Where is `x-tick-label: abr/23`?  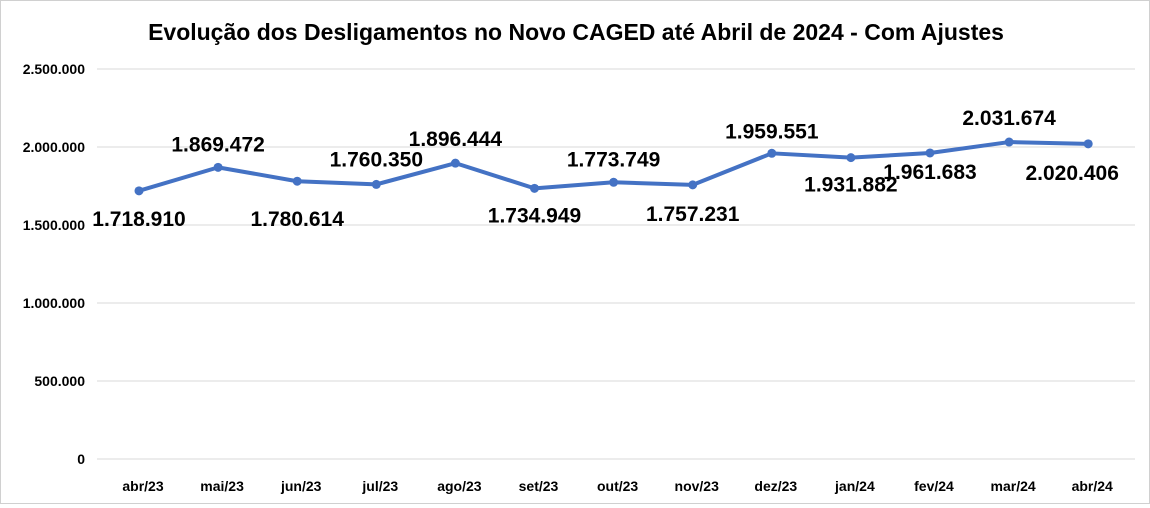
x-tick-label: abr/23 is located at coordinates (142, 486).